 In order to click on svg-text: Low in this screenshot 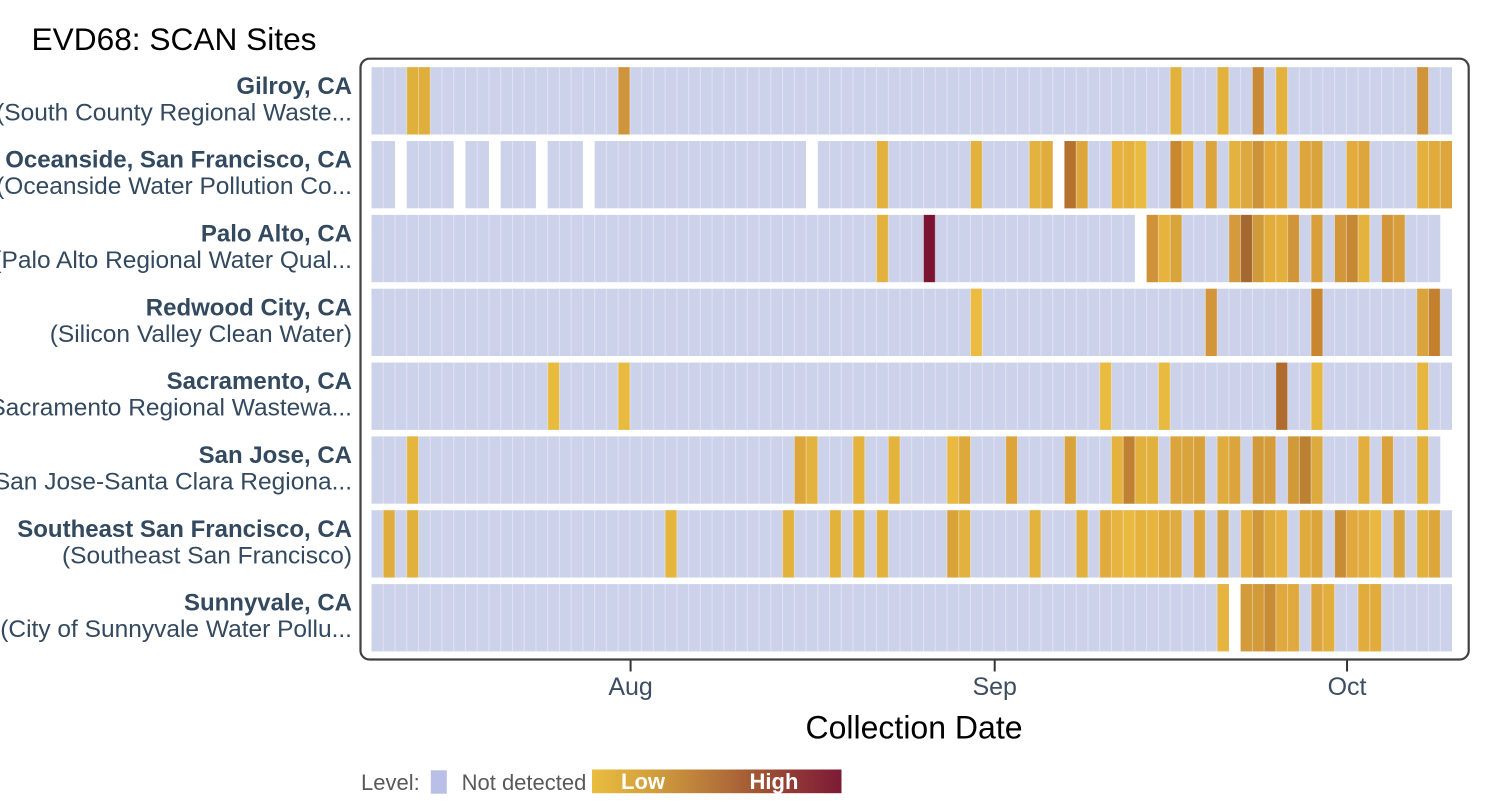, I will do `click(643, 781)`.